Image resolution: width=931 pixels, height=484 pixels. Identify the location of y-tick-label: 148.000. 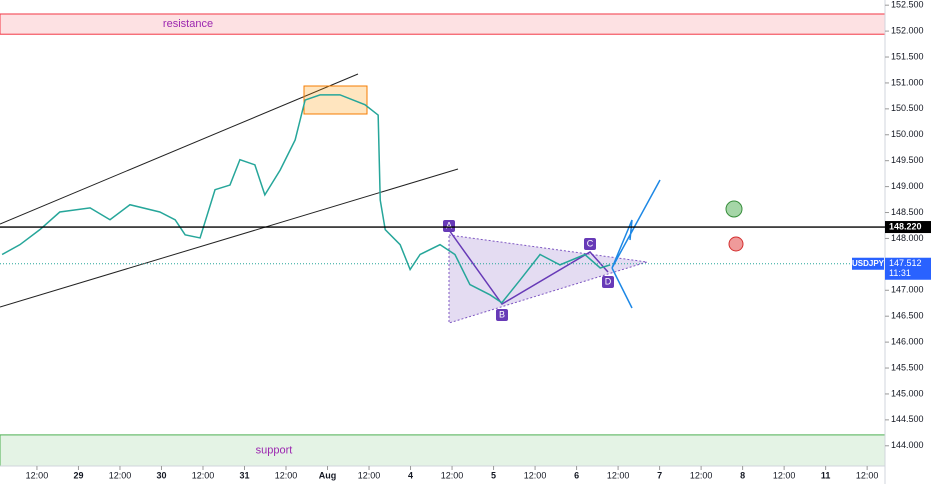
(907, 238).